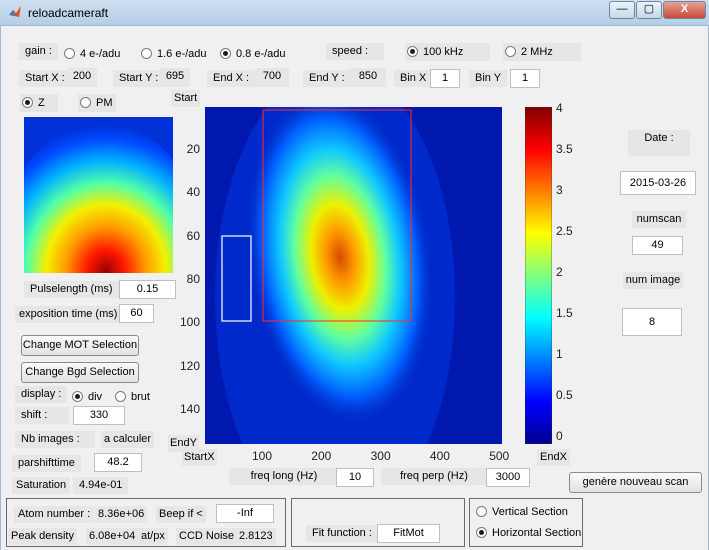 The height and width of the screenshot is (550, 709). What do you see at coordinates (71, 289) in the screenshot?
I see `pulselength-label: Pulselength (ms)` at bounding box center [71, 289].